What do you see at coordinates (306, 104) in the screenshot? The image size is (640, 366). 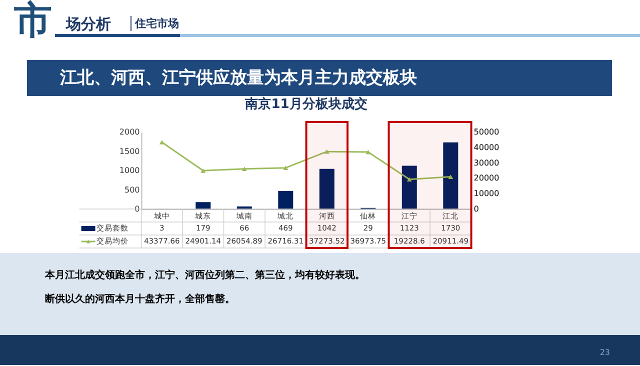 I see `chart-title: 南京11月分板块成交` at bounding box center [306, 104].